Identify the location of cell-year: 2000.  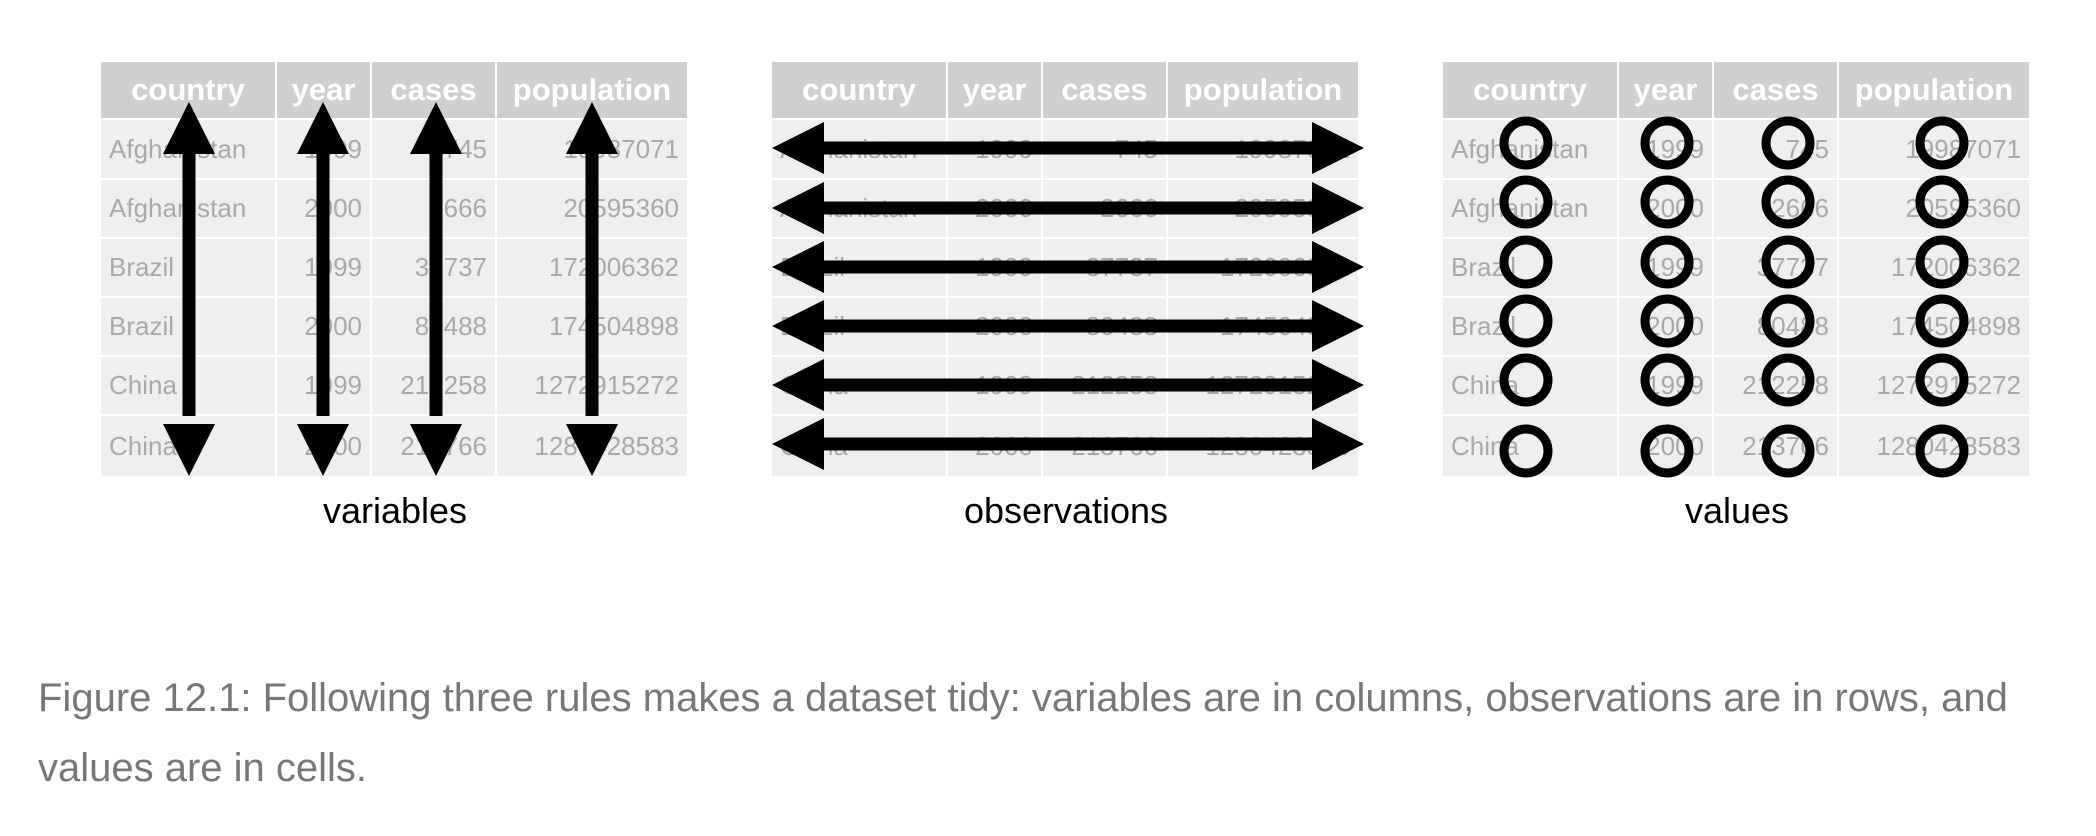
(1666, 445).